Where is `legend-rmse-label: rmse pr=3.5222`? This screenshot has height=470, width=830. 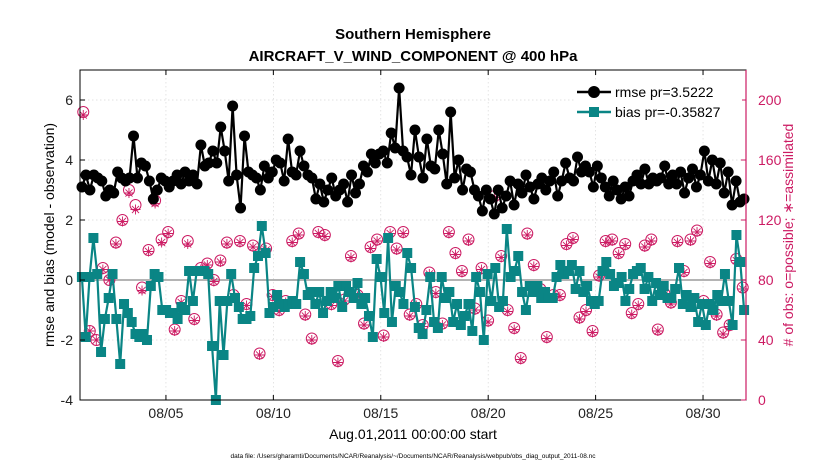 legend-rmse-label: rmse pr=3.5222 is located at coordinates (664, 92).